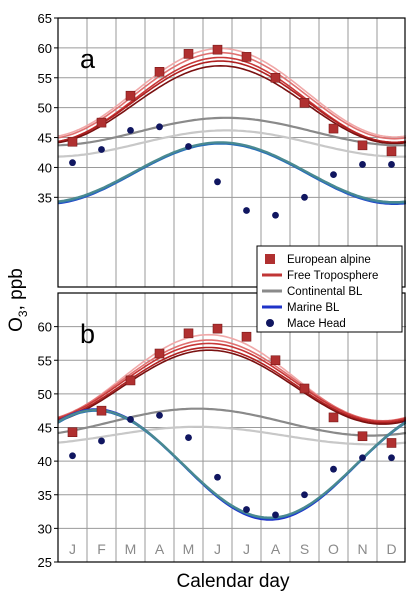 This screenshot has height=591, width=406. I want to click on y-tick-label: 30, so click(45, 528).